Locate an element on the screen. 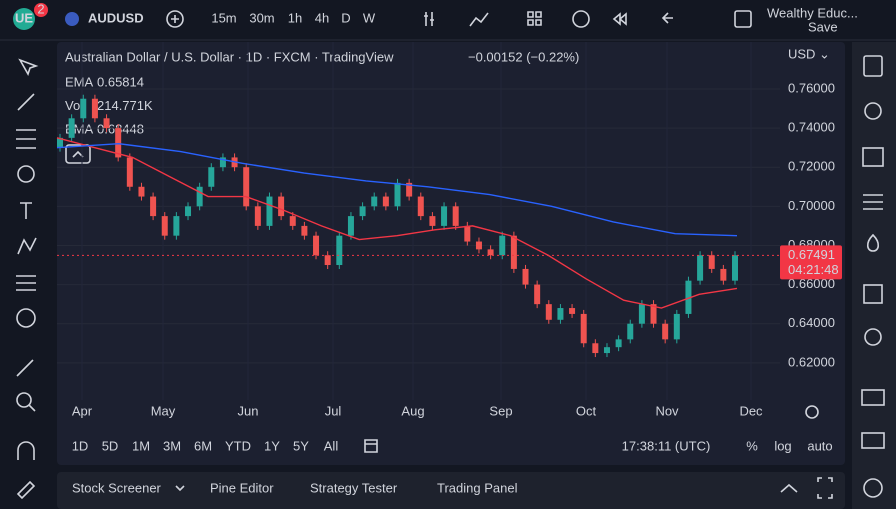 This screenshot has width=896, height=509. price-tag is located at coordinates (811, 262).